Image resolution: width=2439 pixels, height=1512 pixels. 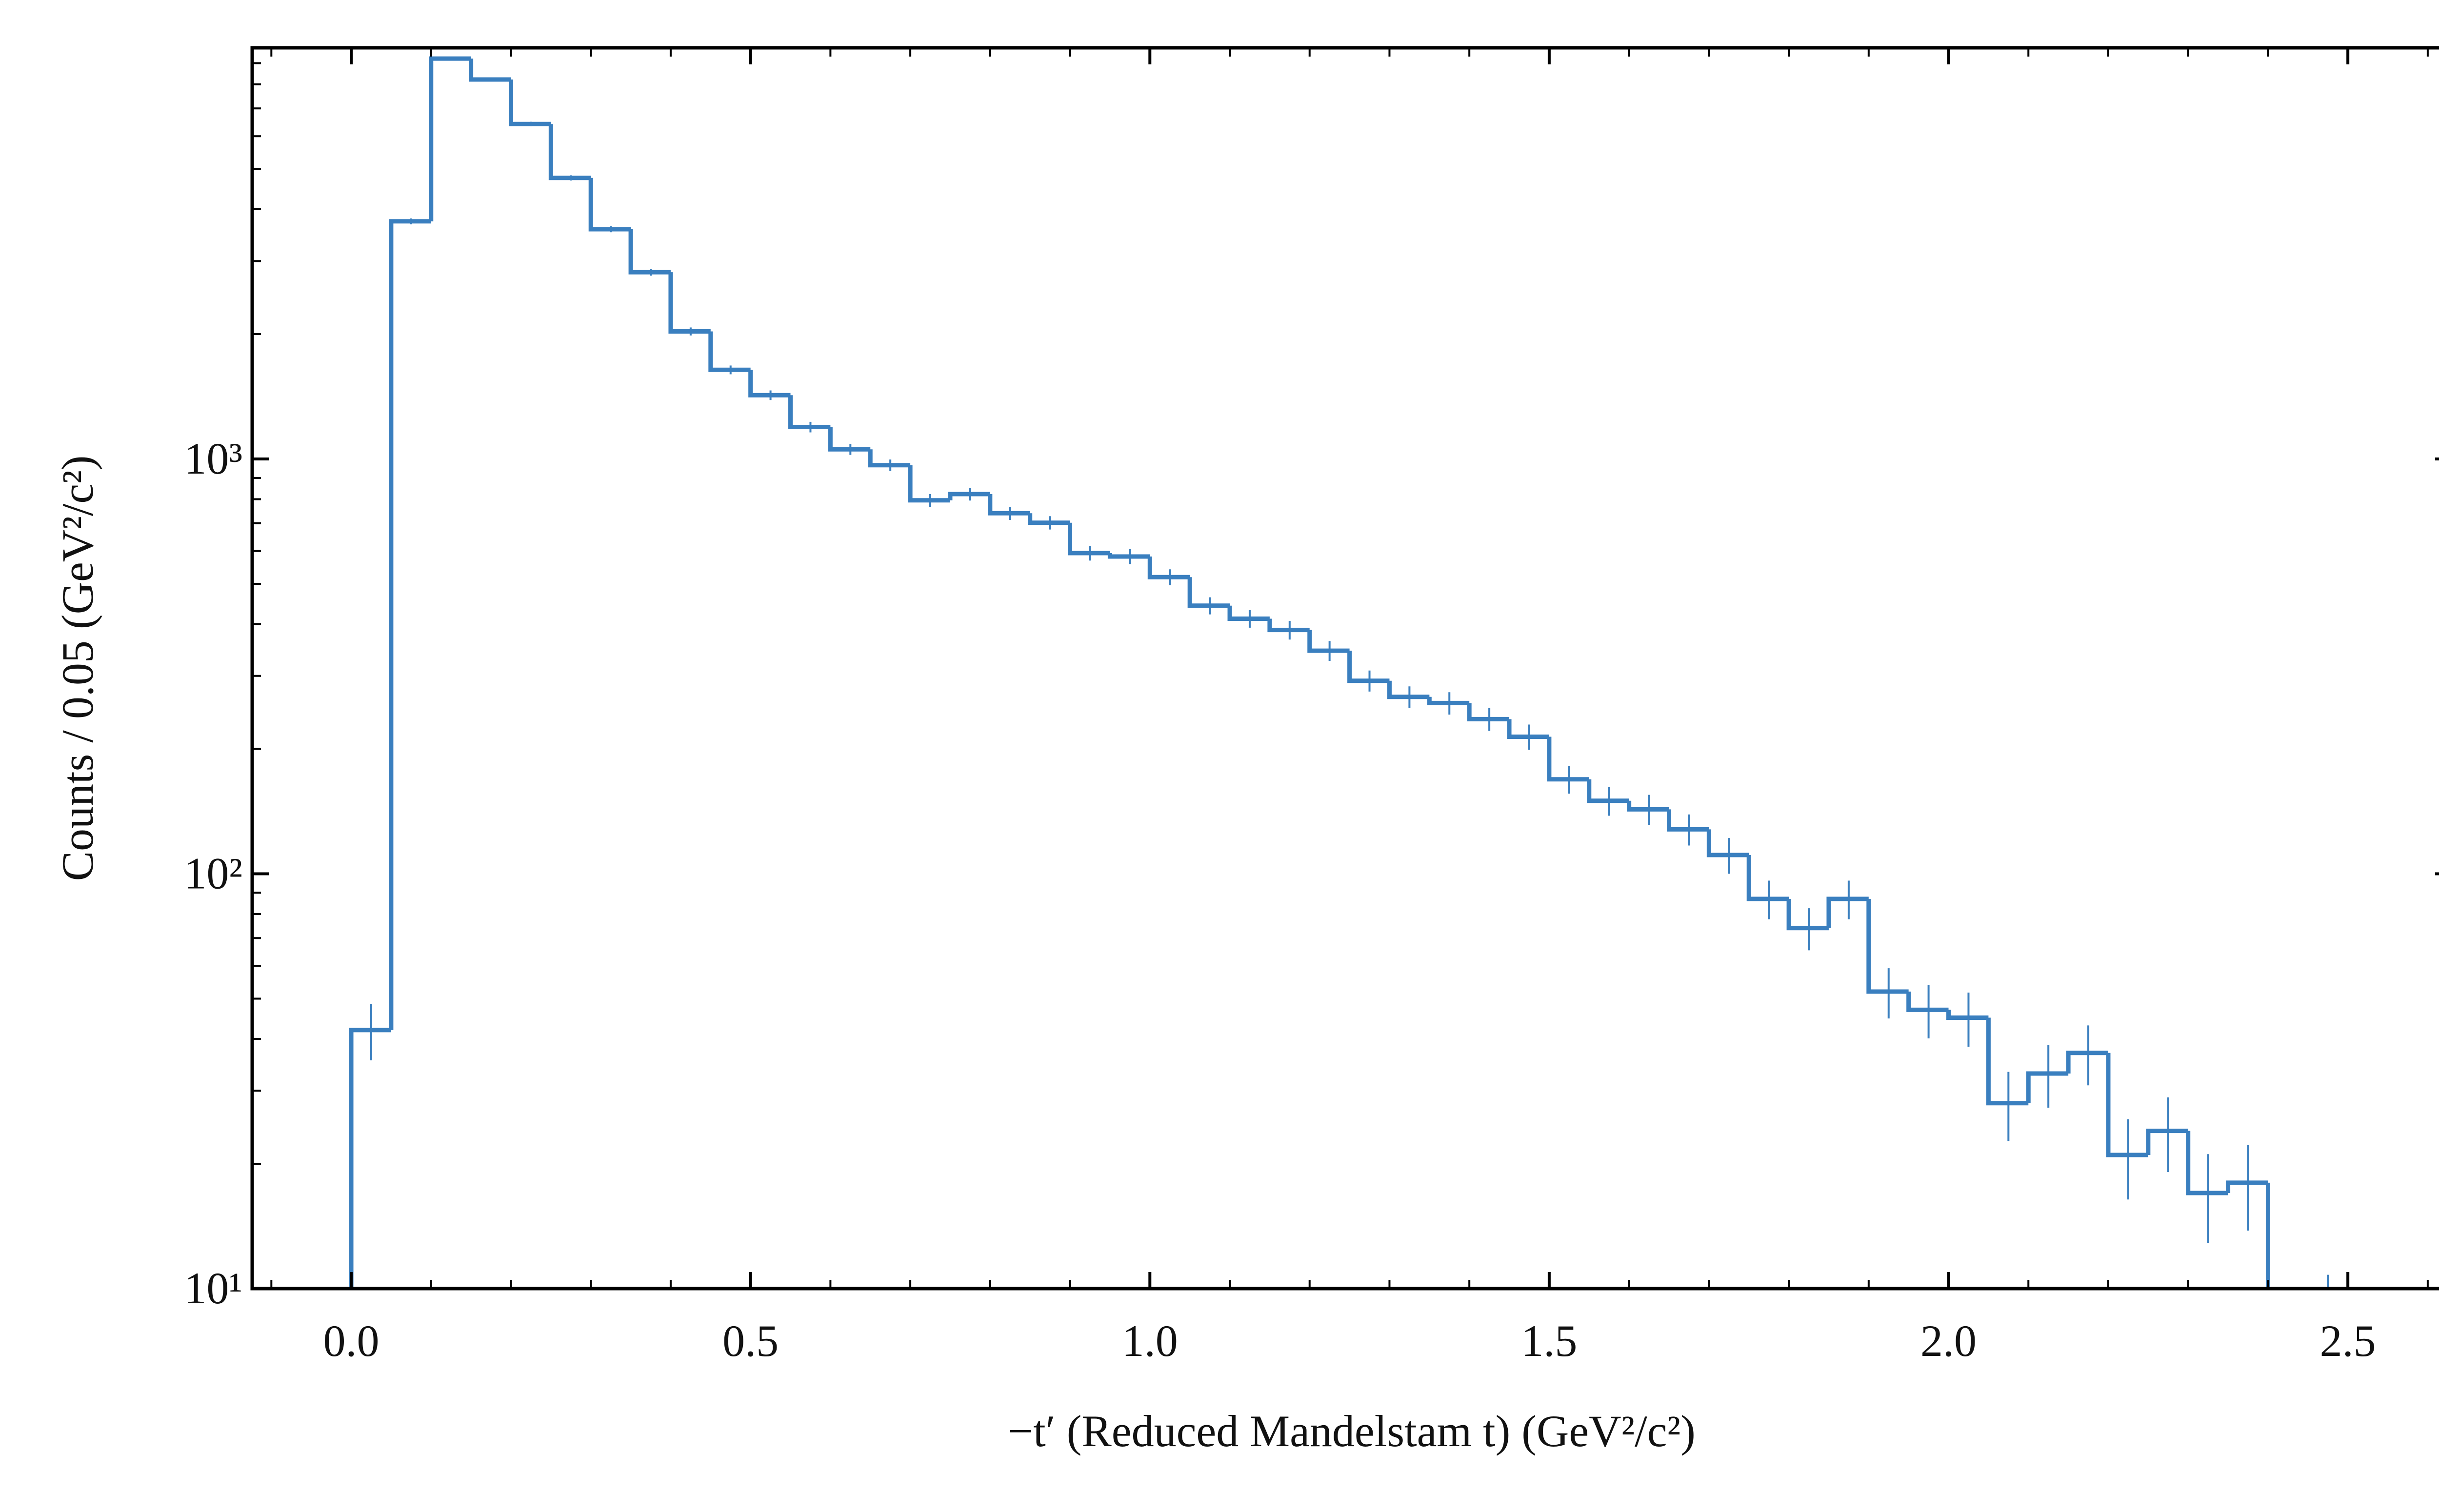 I want to click on x-tick-label: 0.5, so click(x=750, y=1341).